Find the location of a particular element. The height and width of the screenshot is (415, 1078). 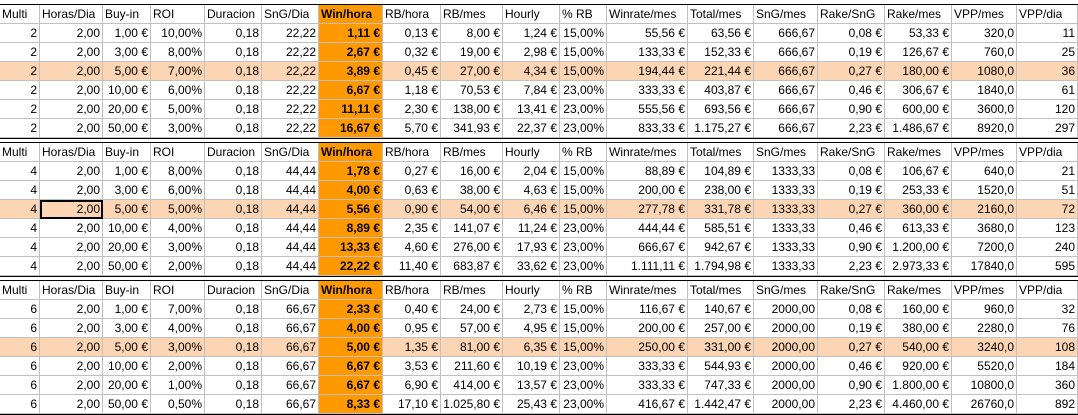

table-cell: 8,89 € is located at coordinates (351, 228).